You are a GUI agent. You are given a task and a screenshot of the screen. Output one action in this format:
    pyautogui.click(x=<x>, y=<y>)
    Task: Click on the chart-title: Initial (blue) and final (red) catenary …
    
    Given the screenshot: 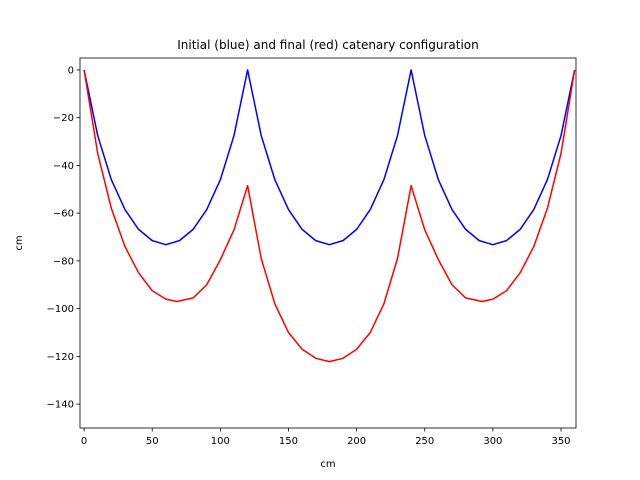 What is the action you would take?
    pyautogui.click(x=328, y=45)
    